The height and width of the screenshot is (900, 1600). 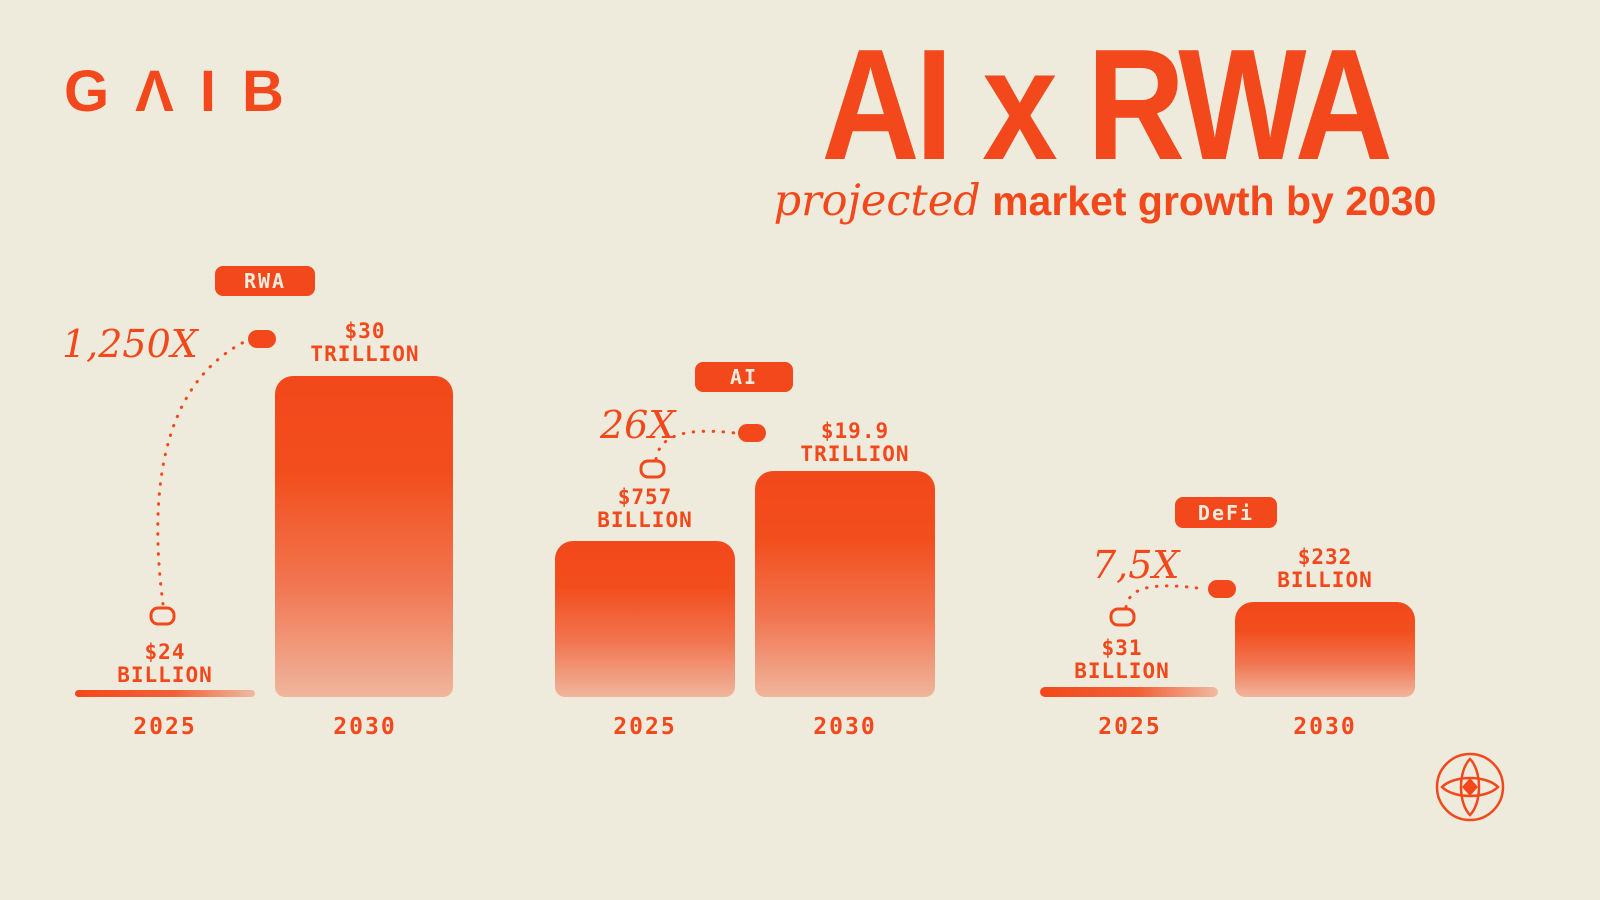 I want to click on value-label-defi-2030: $232 BILLION, so click(x=1325, y=569).